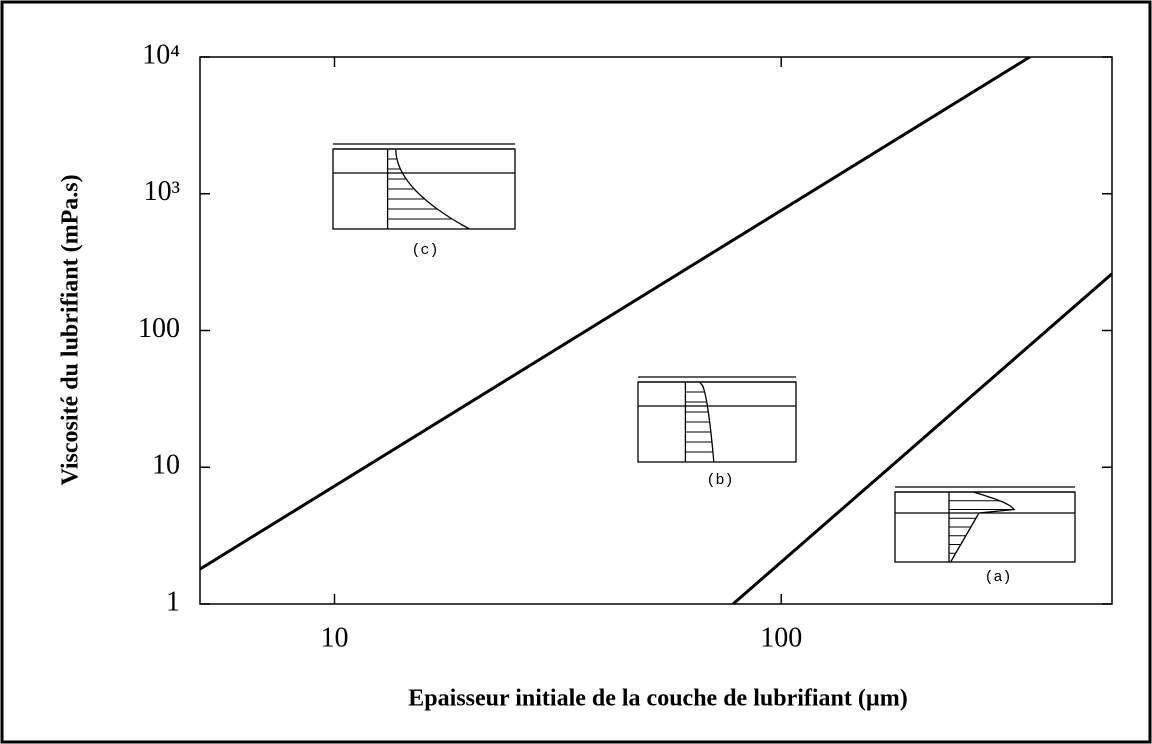  What do you see at coordinates (166, 465) in the screenshot?
I see `y-tick-label: 10` at bounding box center [166, 465].